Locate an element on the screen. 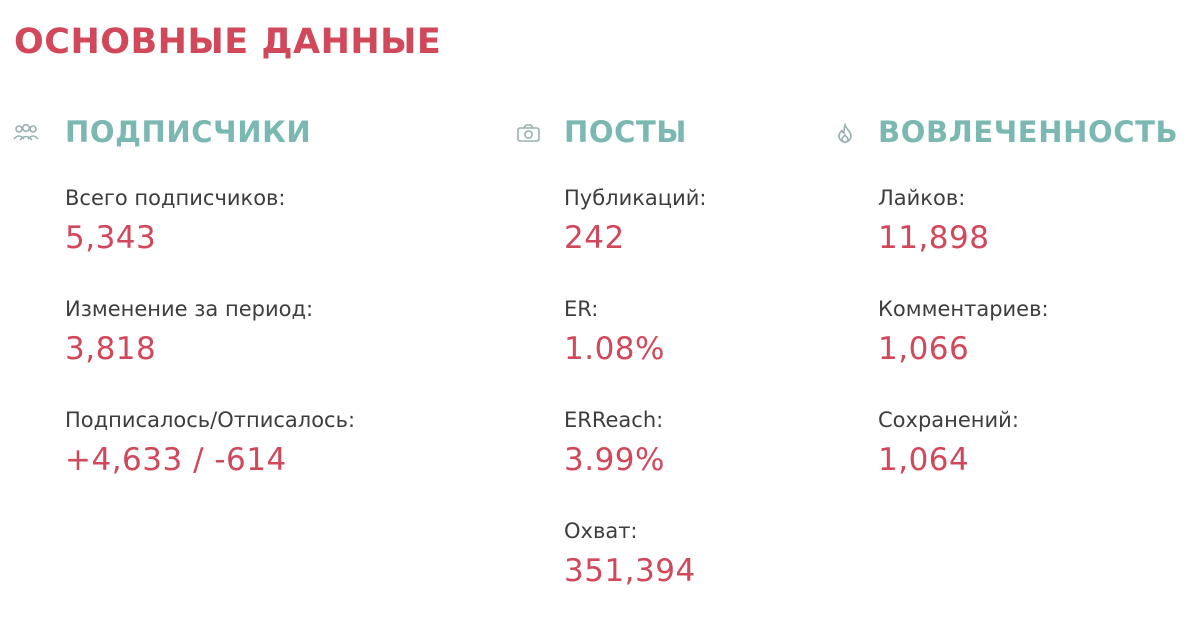 The width and height of the screenshot is (1200, 630). metric-er: ER: 1.08% is located at coordinates (635, 350).